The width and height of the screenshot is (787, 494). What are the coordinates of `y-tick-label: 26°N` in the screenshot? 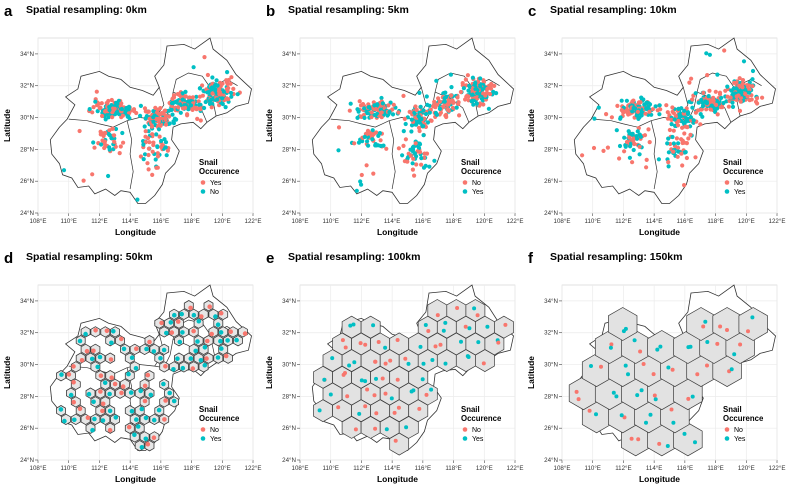 It's located at (551, 181).